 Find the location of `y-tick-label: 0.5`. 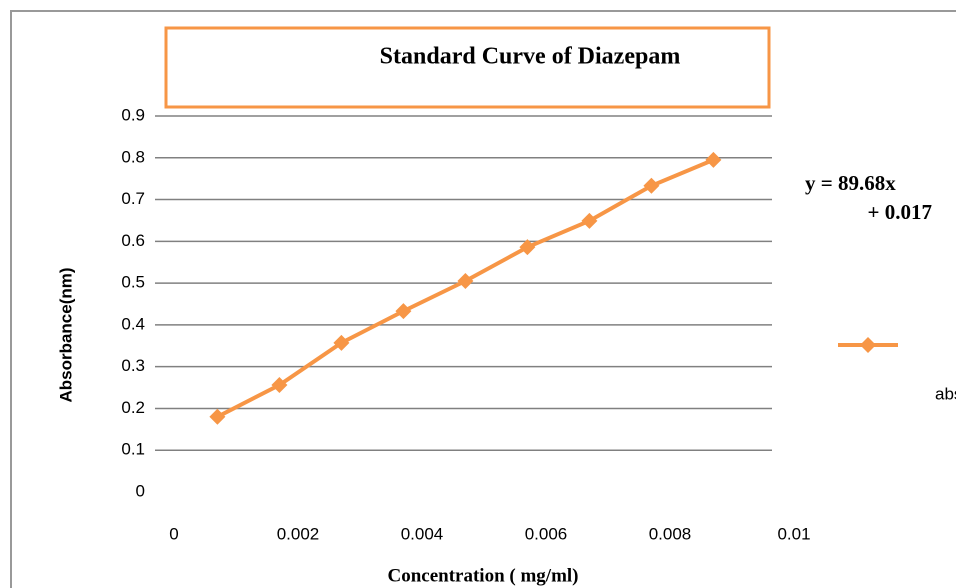

y-tick-label: 0.5 is located at coordinates (133, 282).